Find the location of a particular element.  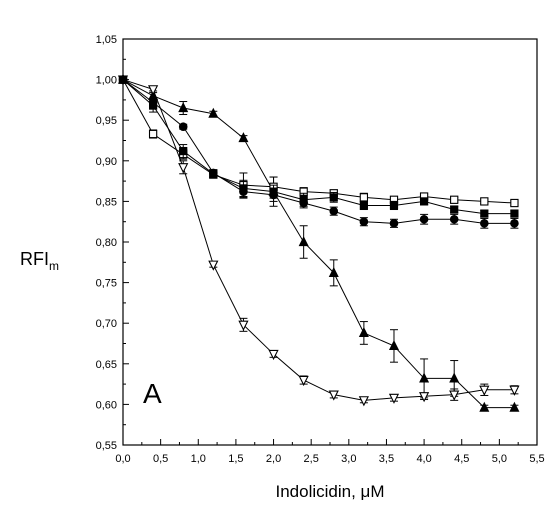

x-tick-label: 5,5 is located at coordinates (536, 459).